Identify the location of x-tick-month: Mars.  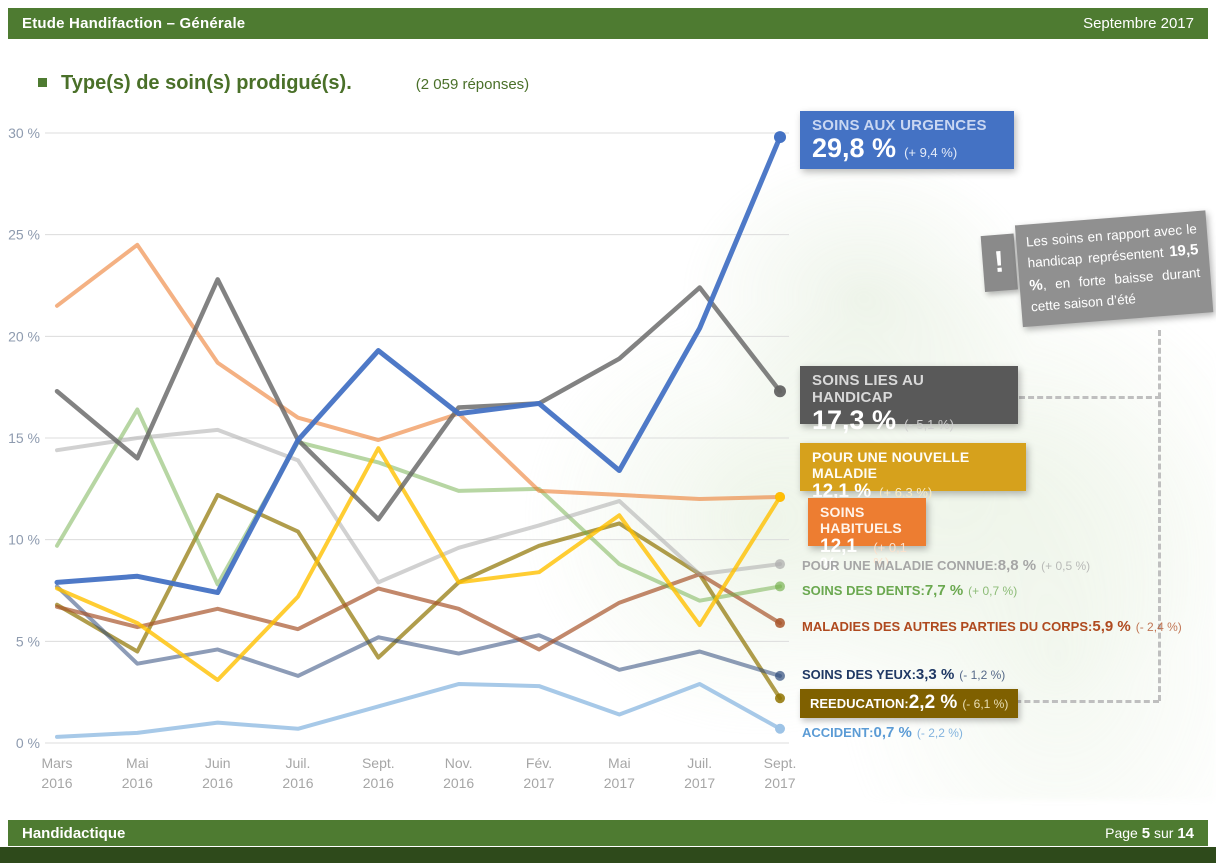
(56, 763).